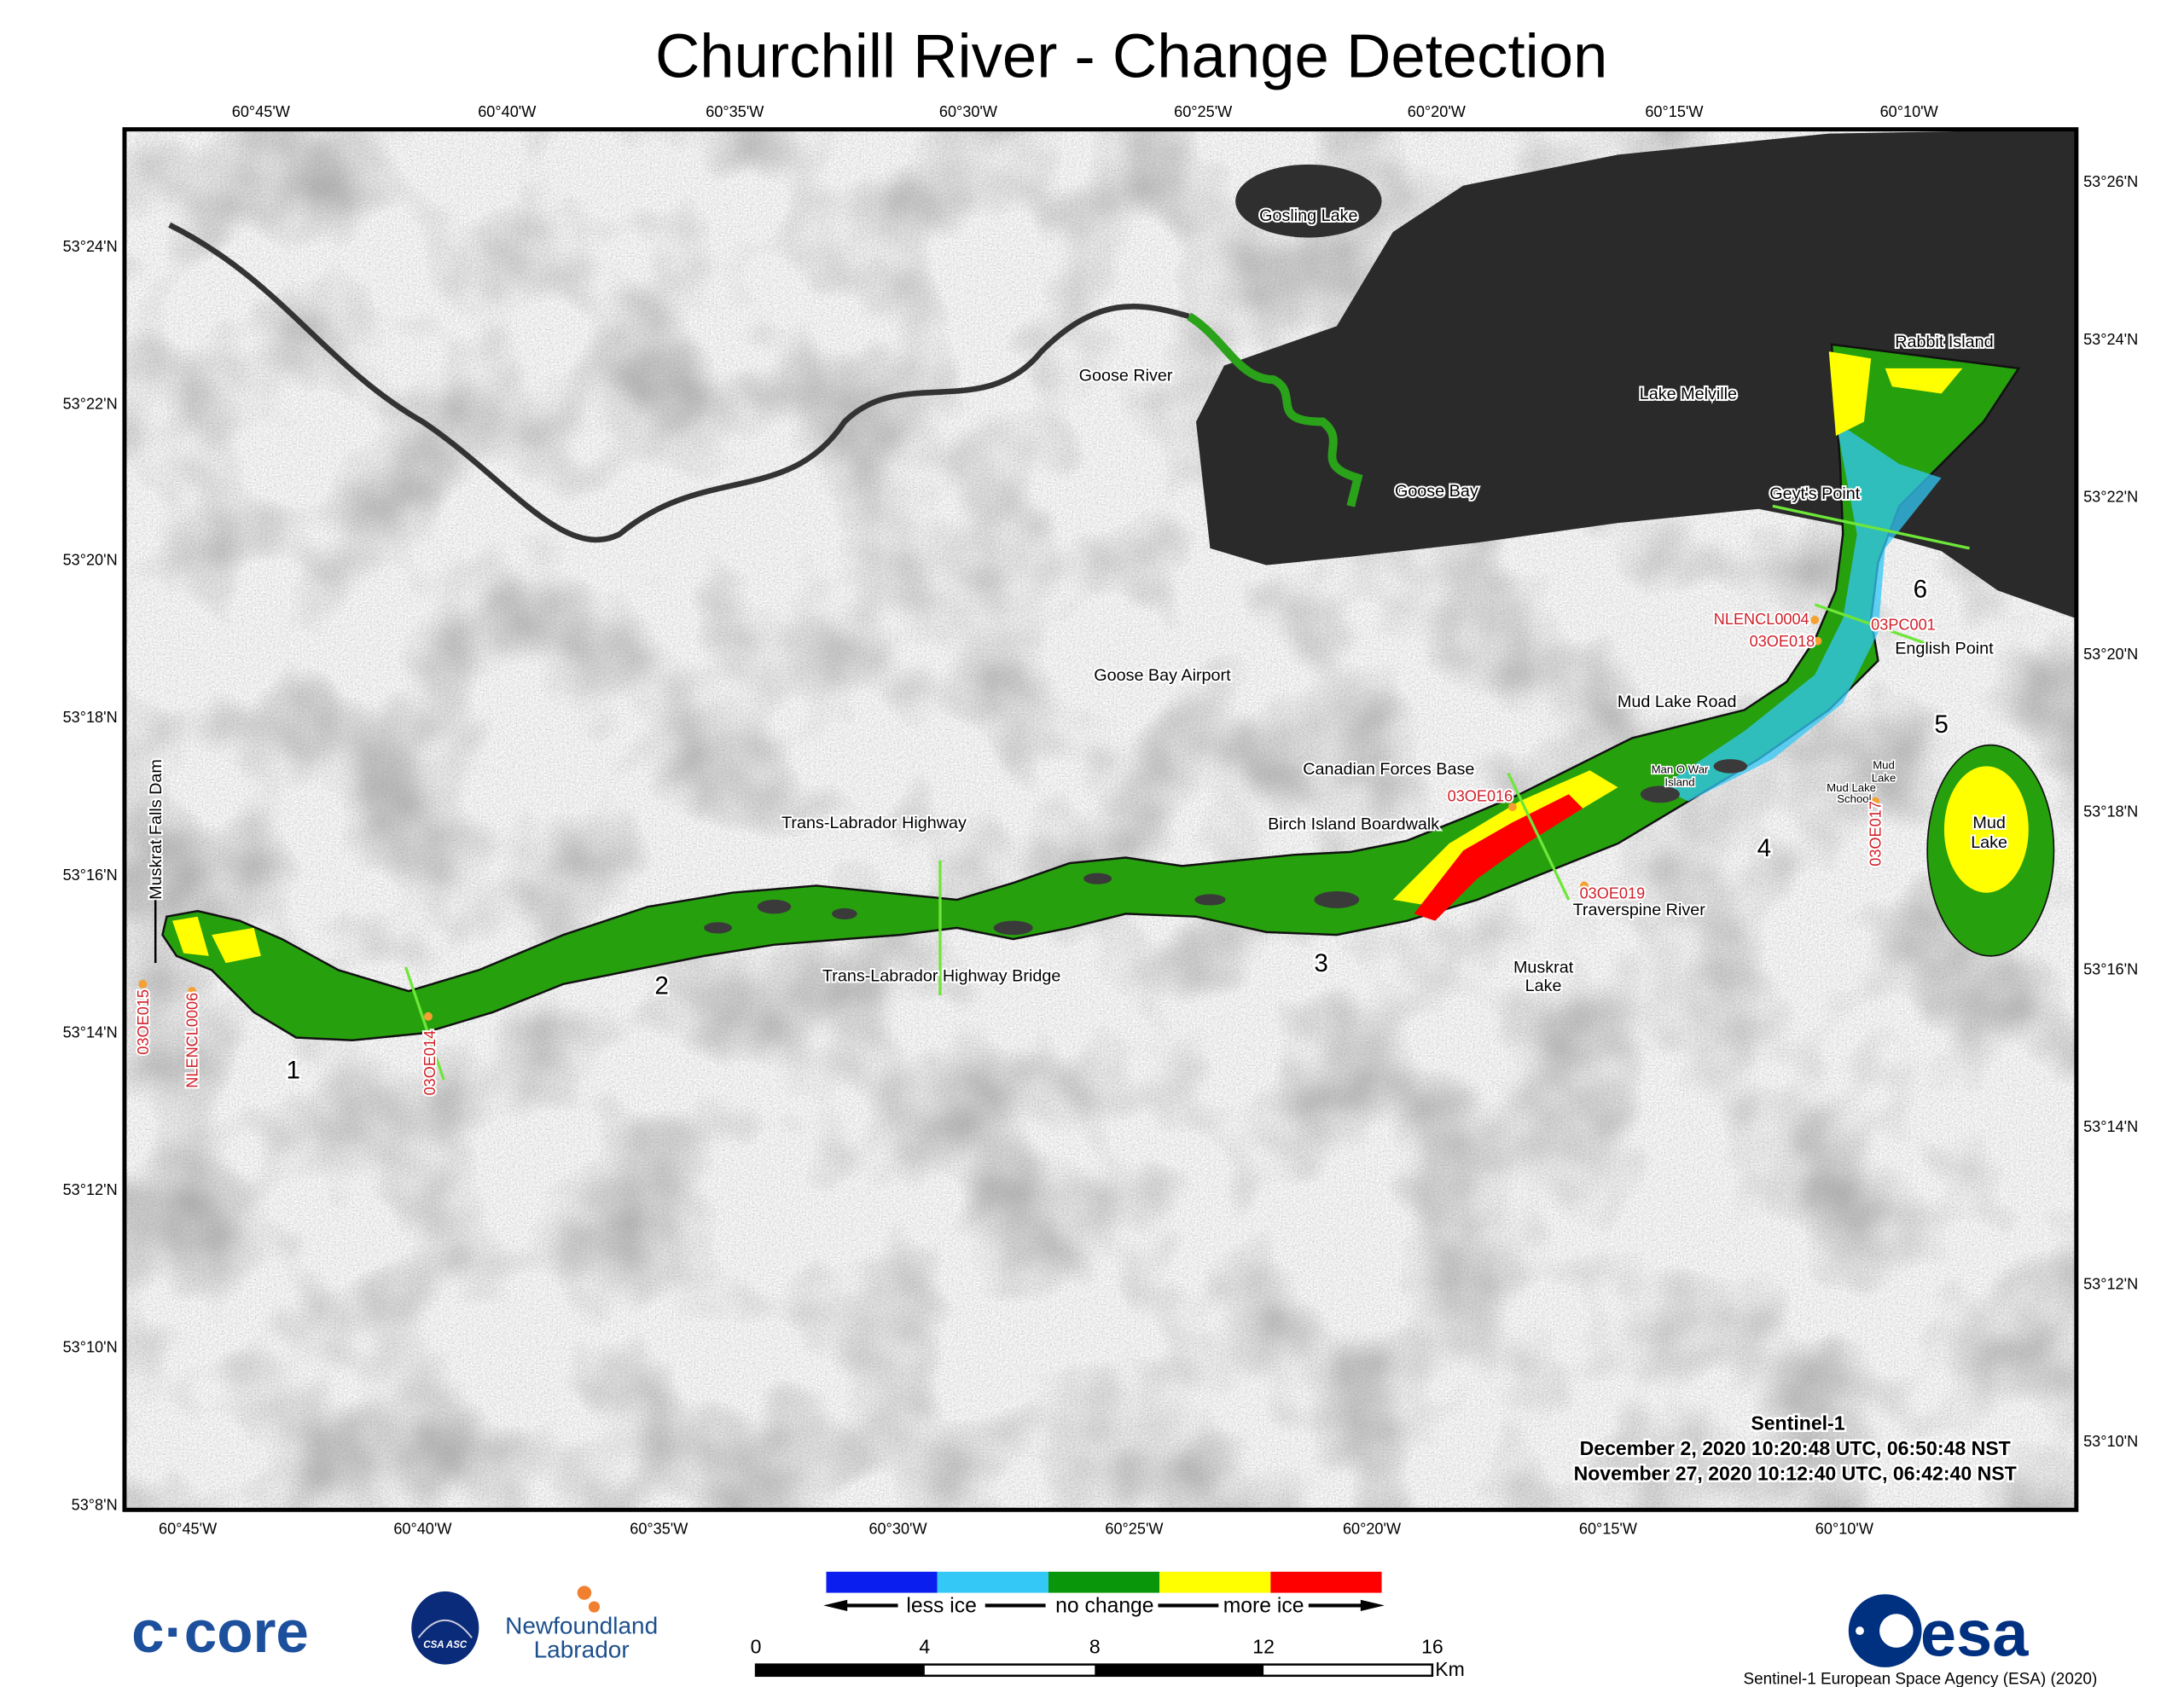 The width and height of the screenshot is (2184, 1687). Describe the element at coordinates (882, 1582) in the screenshot. I see `legend-swatch-much-less-ice` at that location.